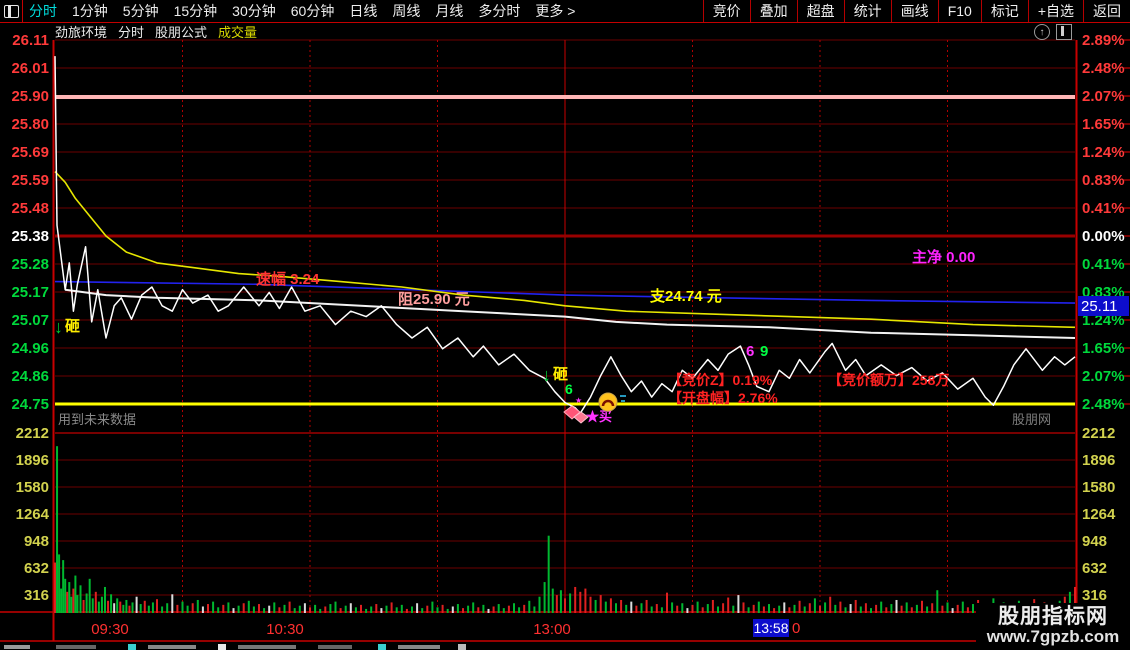  What do you see at coordinates (11, 11) in the screenshot?
I see `layout-toggle-button` at bounding box center [11, 11].